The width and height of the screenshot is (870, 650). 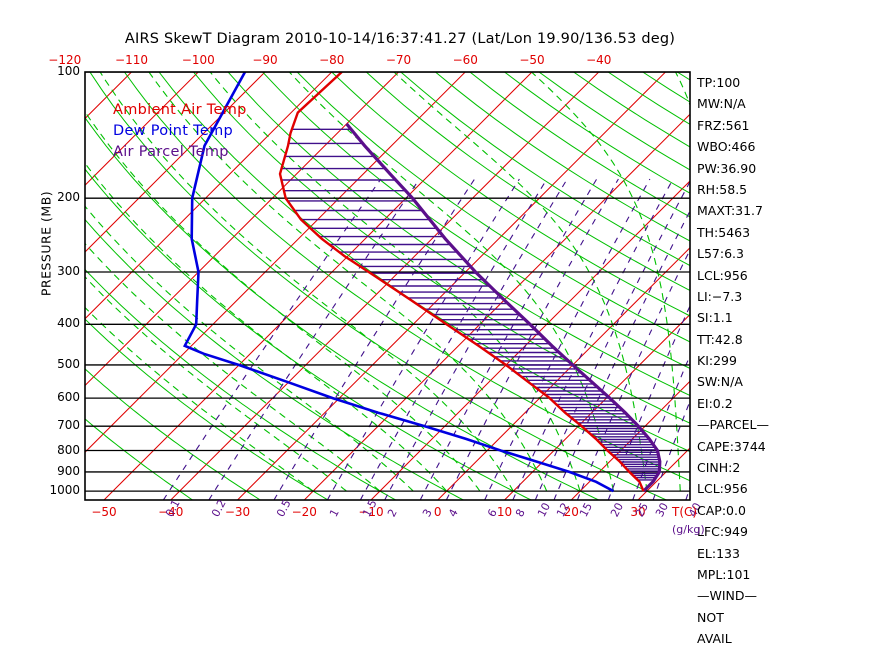 What do you see at coordinates (731, 446) in the screenshot?
I see `param-cape: CAPE:3744` at bounding box center [731, 446].